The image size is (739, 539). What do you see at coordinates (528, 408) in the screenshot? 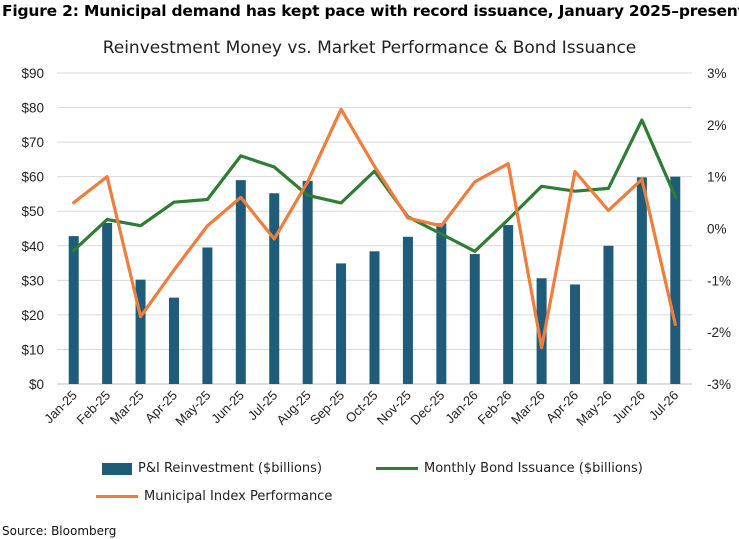
I see `x-tick-label: Mar-26` at bounding box center [528, 408].